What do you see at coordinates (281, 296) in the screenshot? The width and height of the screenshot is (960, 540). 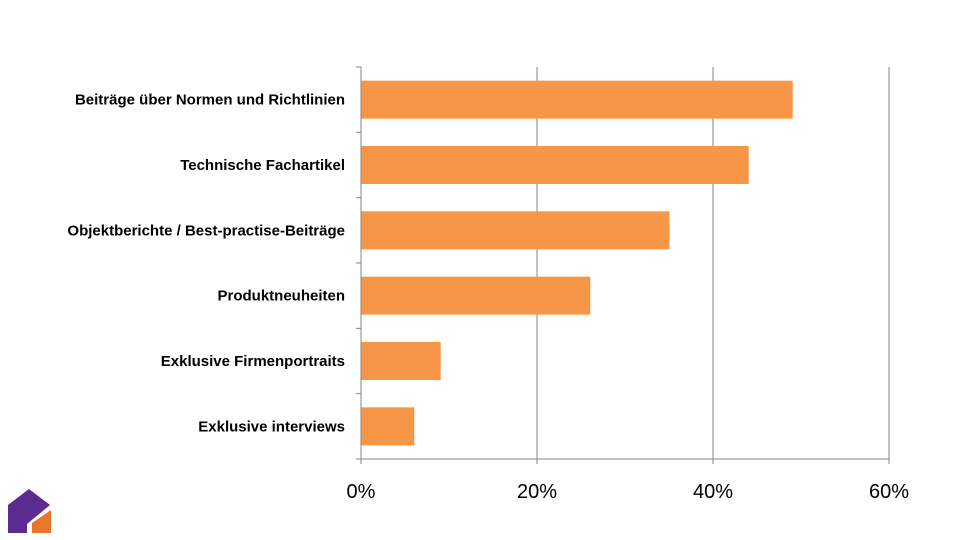 I see `category-label: Produktneuheiten` at bounding box center [281, 296].